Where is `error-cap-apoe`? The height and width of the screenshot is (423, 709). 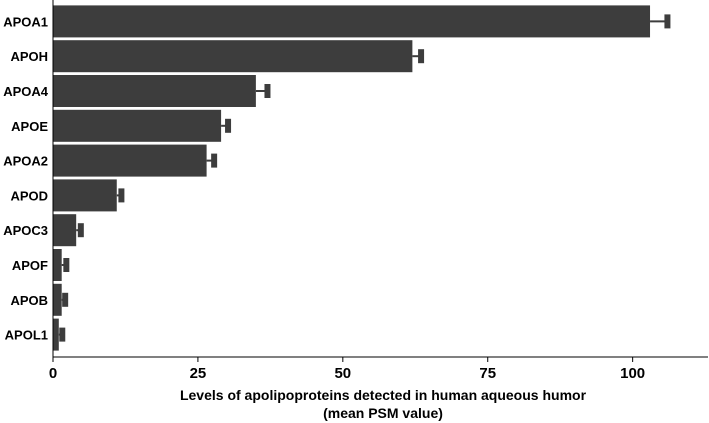
error-cap-apoe is located at coordinates (228, 125).